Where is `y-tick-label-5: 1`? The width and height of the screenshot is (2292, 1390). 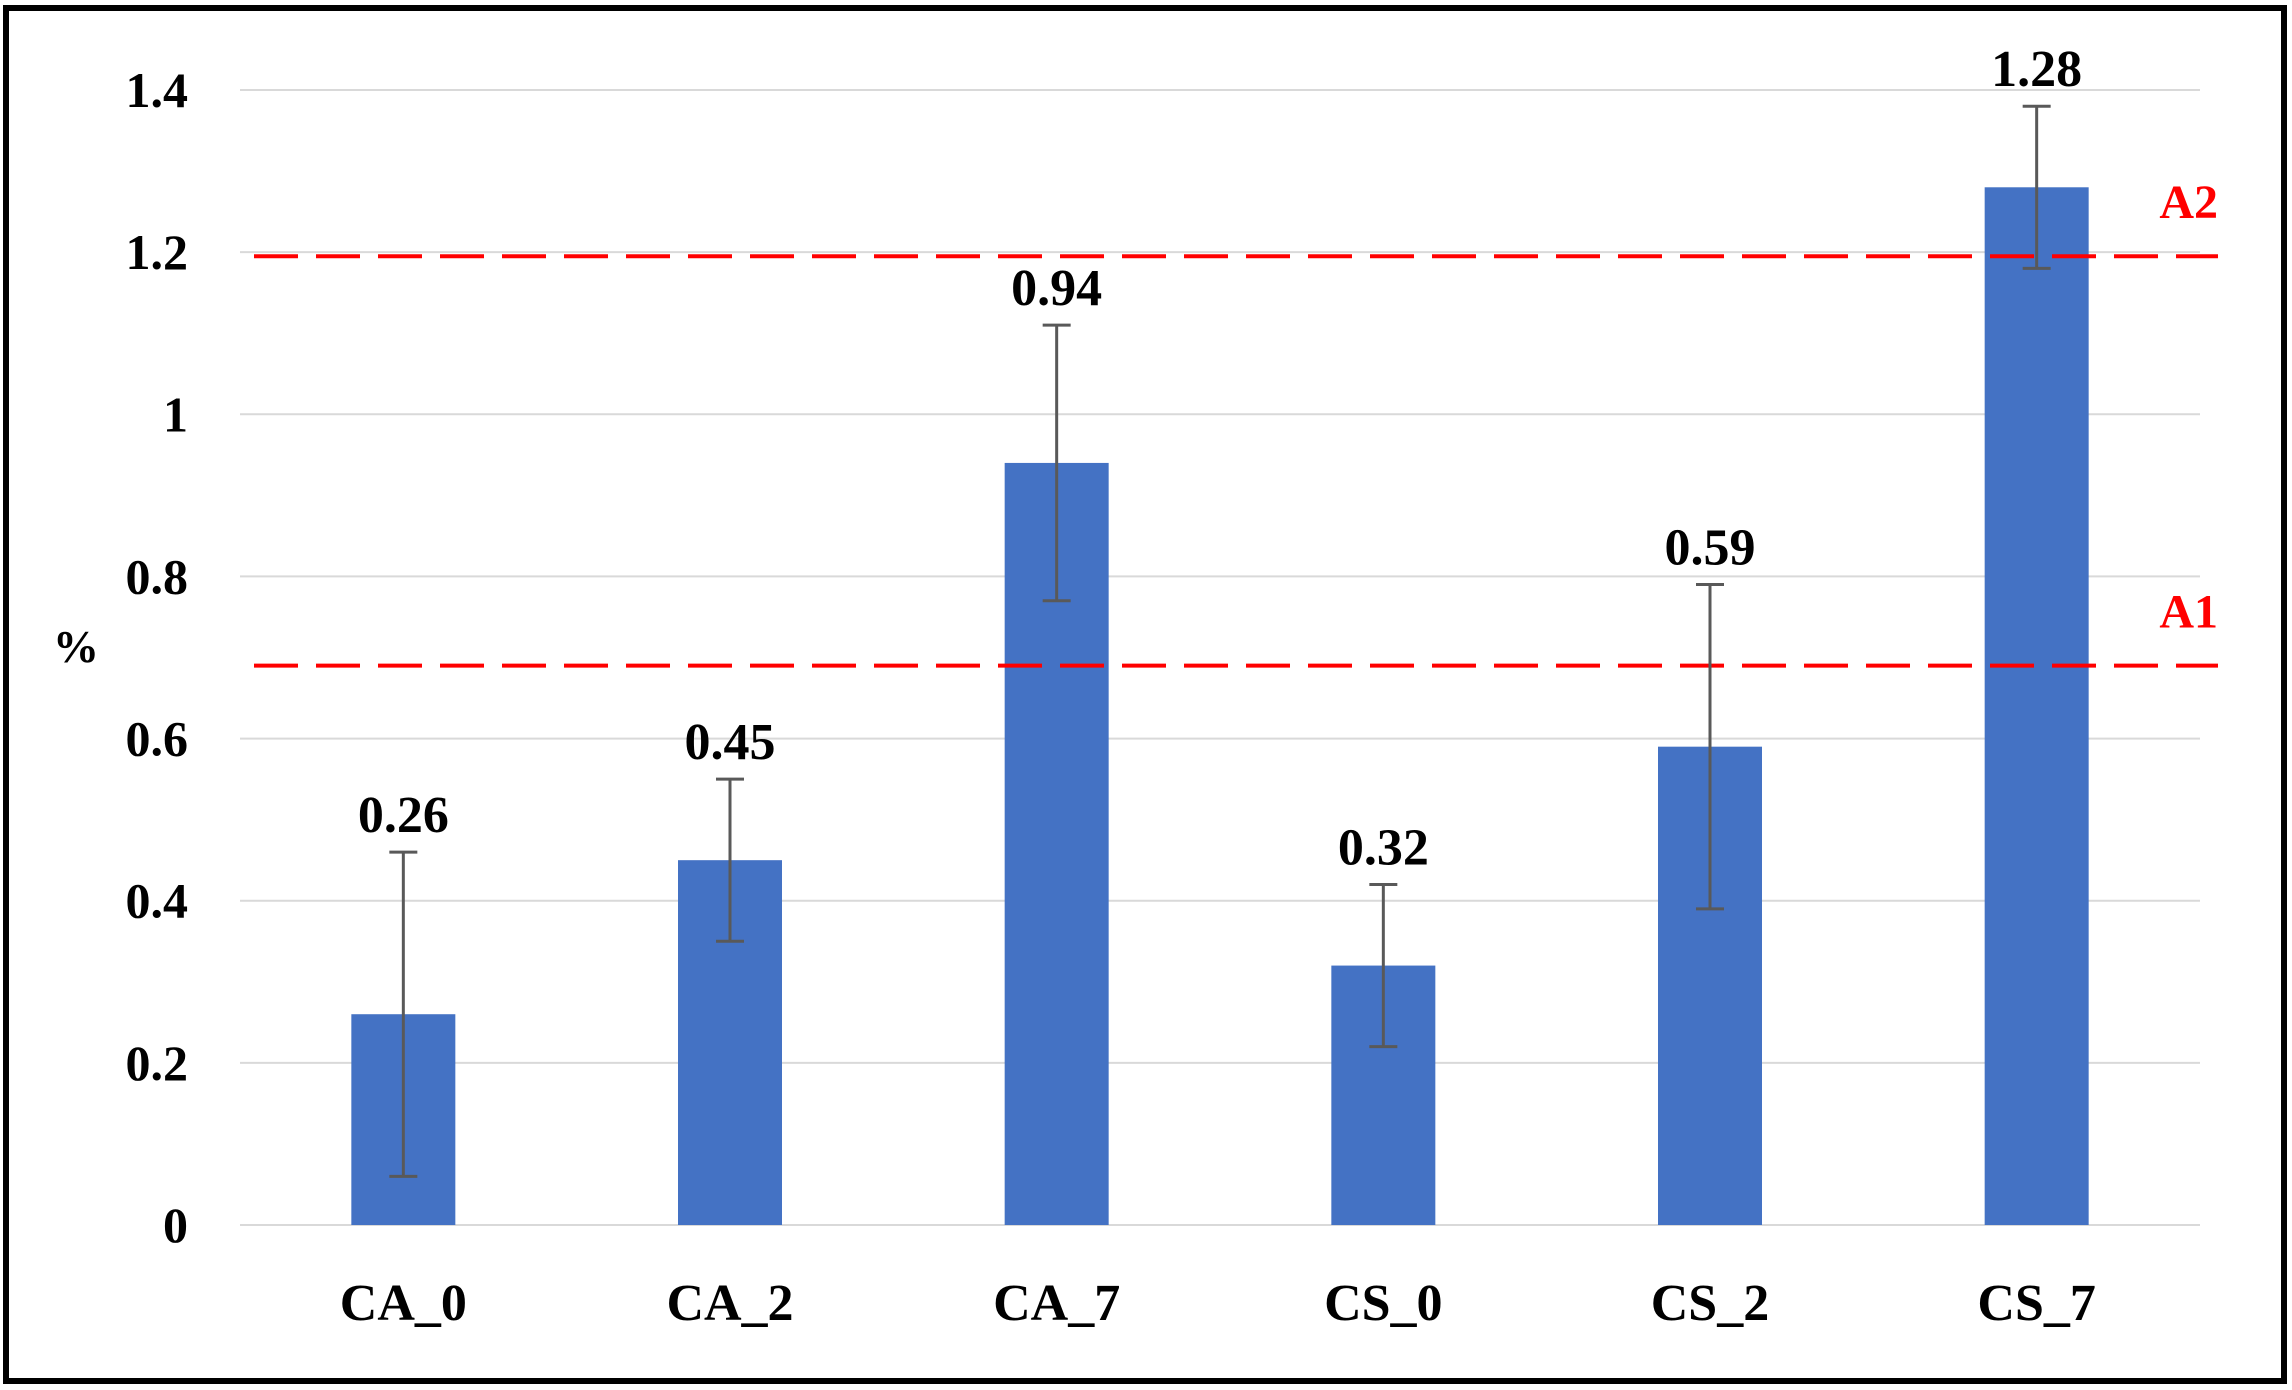 y-tick-label-5: 1 is located at coordinates (175, 414).